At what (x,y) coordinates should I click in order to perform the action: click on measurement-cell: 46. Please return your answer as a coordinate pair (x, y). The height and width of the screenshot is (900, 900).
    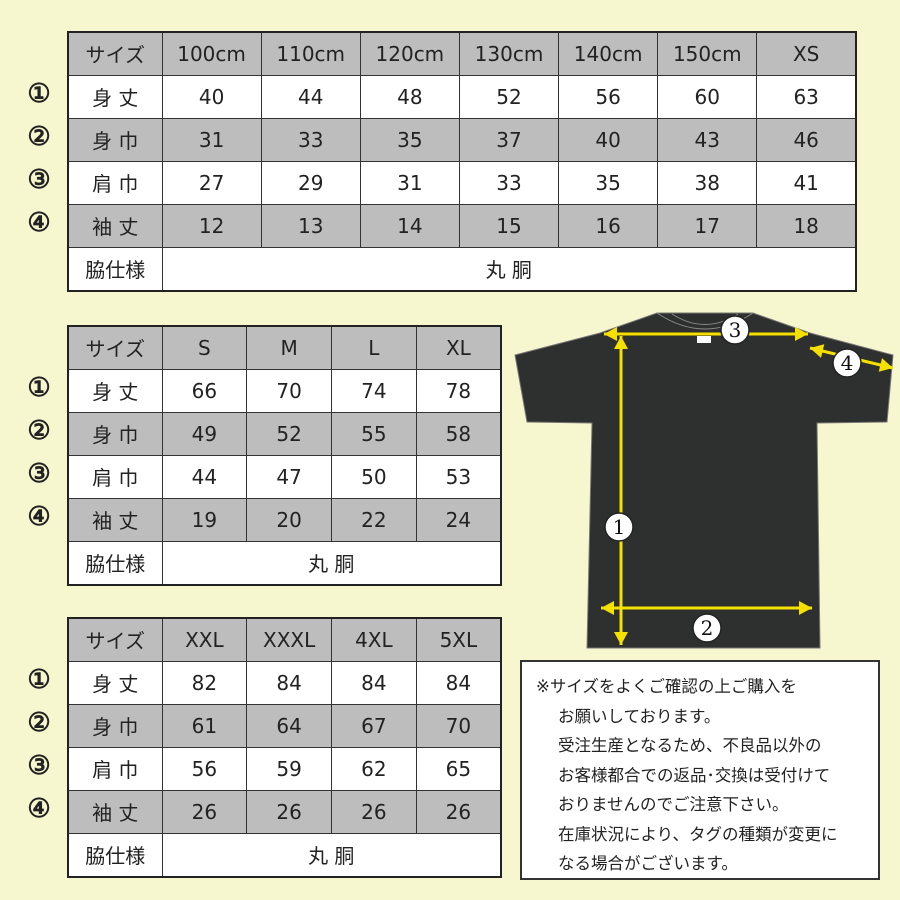
    Looking at the image, I should click on (806, 139).